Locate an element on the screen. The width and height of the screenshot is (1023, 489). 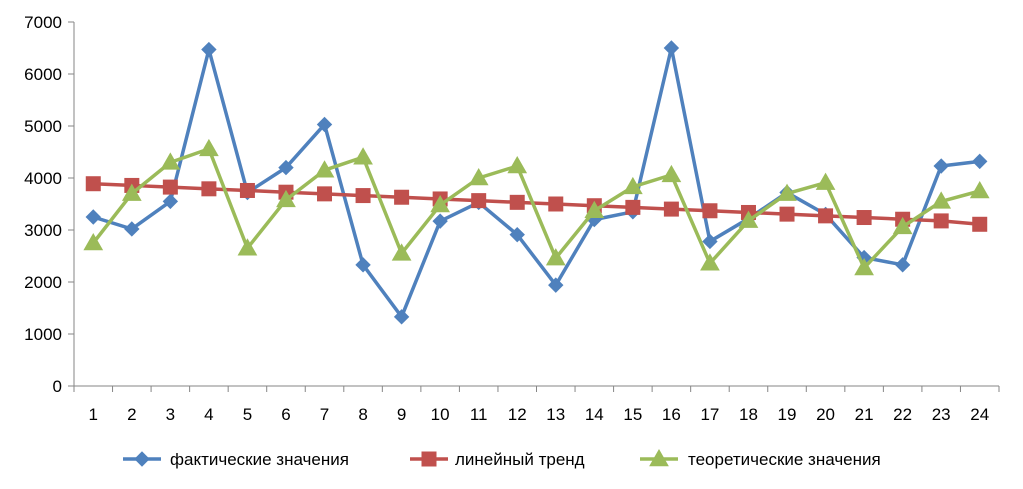
x-tick-label: 5 is located at coordinates (247, 414).